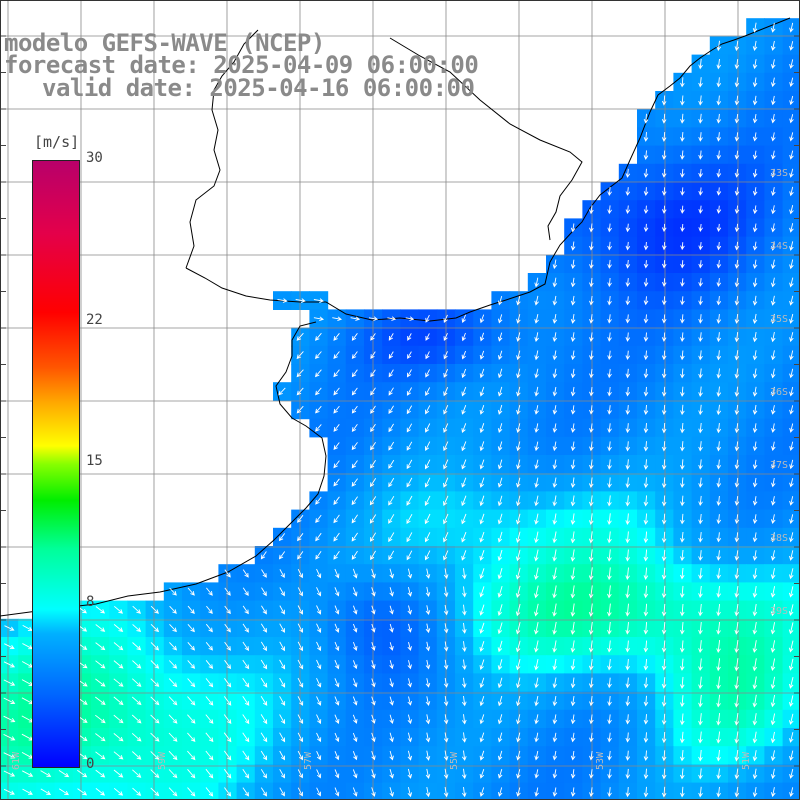  What do you see at coordinates (384, 149) in the screenshot?
I see `river-boundary` at bounding box center [384, 149].